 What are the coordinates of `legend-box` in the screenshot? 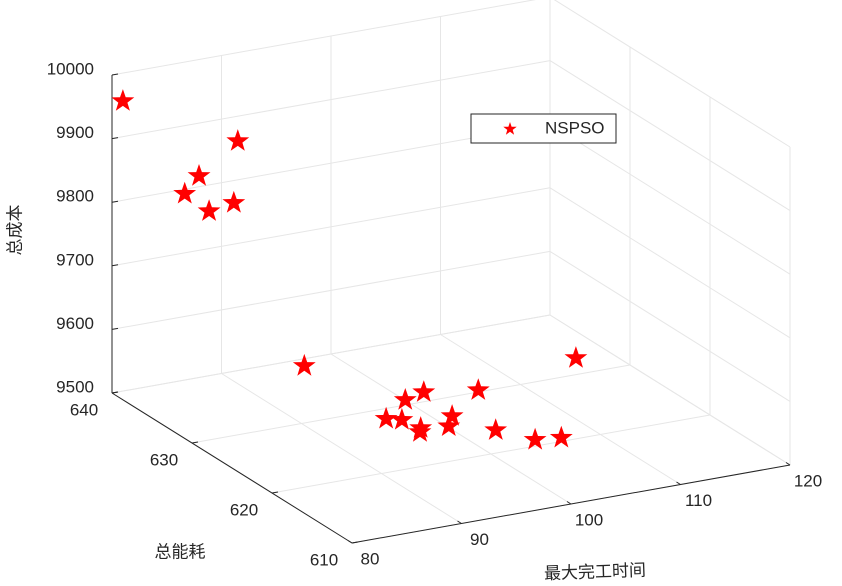 It's located at (543, 128).